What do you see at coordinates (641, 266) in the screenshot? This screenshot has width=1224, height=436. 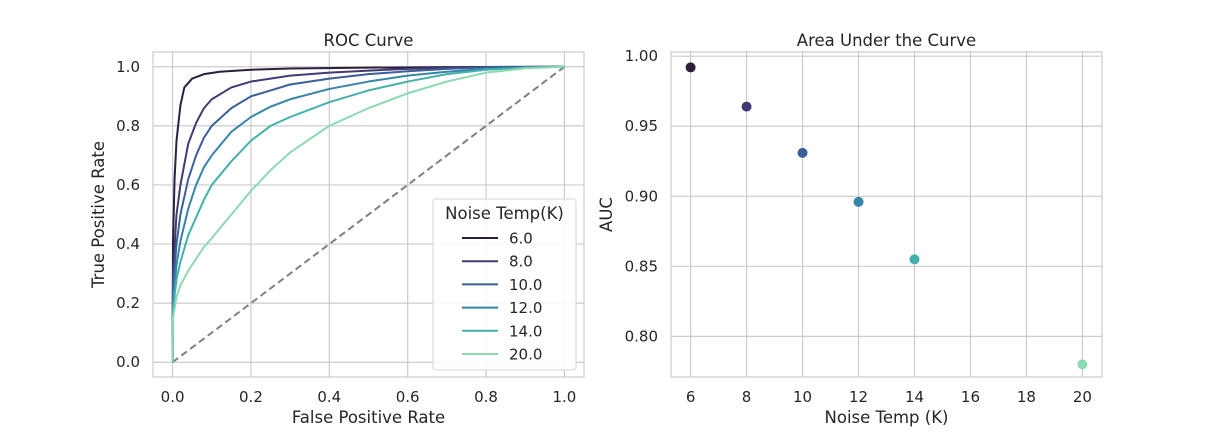 I see `auc-y-tick-label: 0.85` at bounding box center [641, 266].